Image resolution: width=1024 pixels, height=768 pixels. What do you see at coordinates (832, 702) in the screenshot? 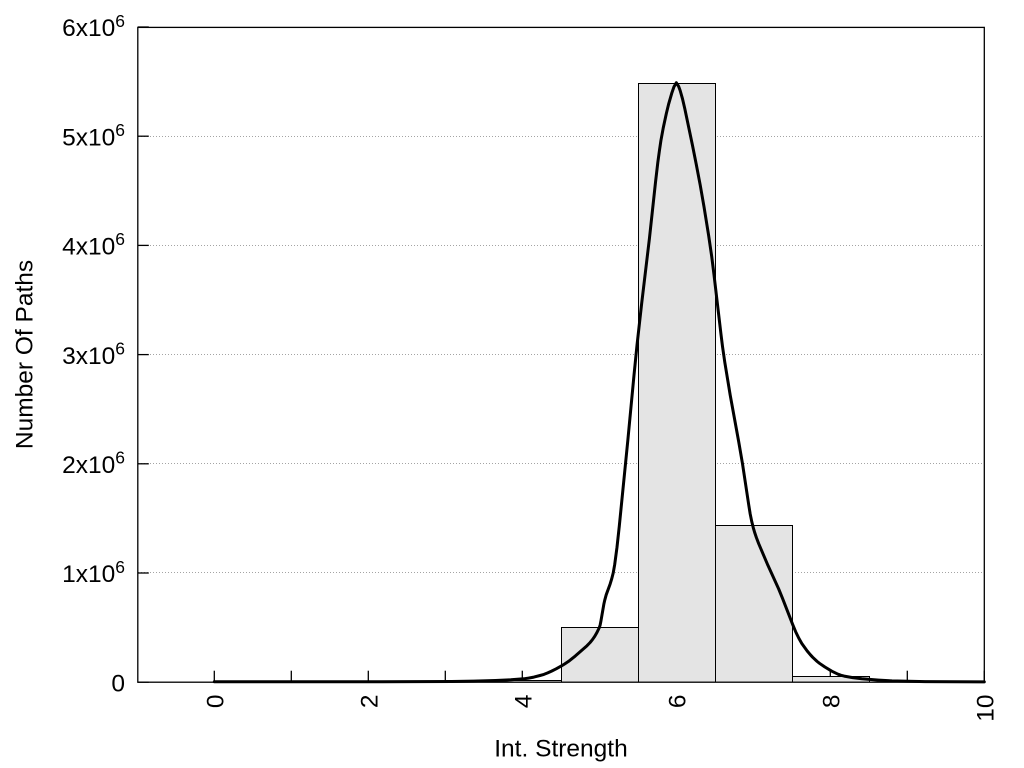
I see `svg-text: 8` at bounding box center [832, 702].